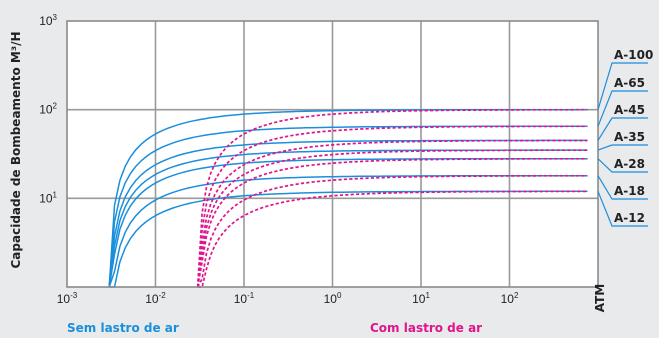 The width and height of the screenshot is (659, 338). Describe the element at coordinates (16, 149) in the screenshot. I see `y-axis-label: Capacidade de Bombeamento M³/H` at that location.